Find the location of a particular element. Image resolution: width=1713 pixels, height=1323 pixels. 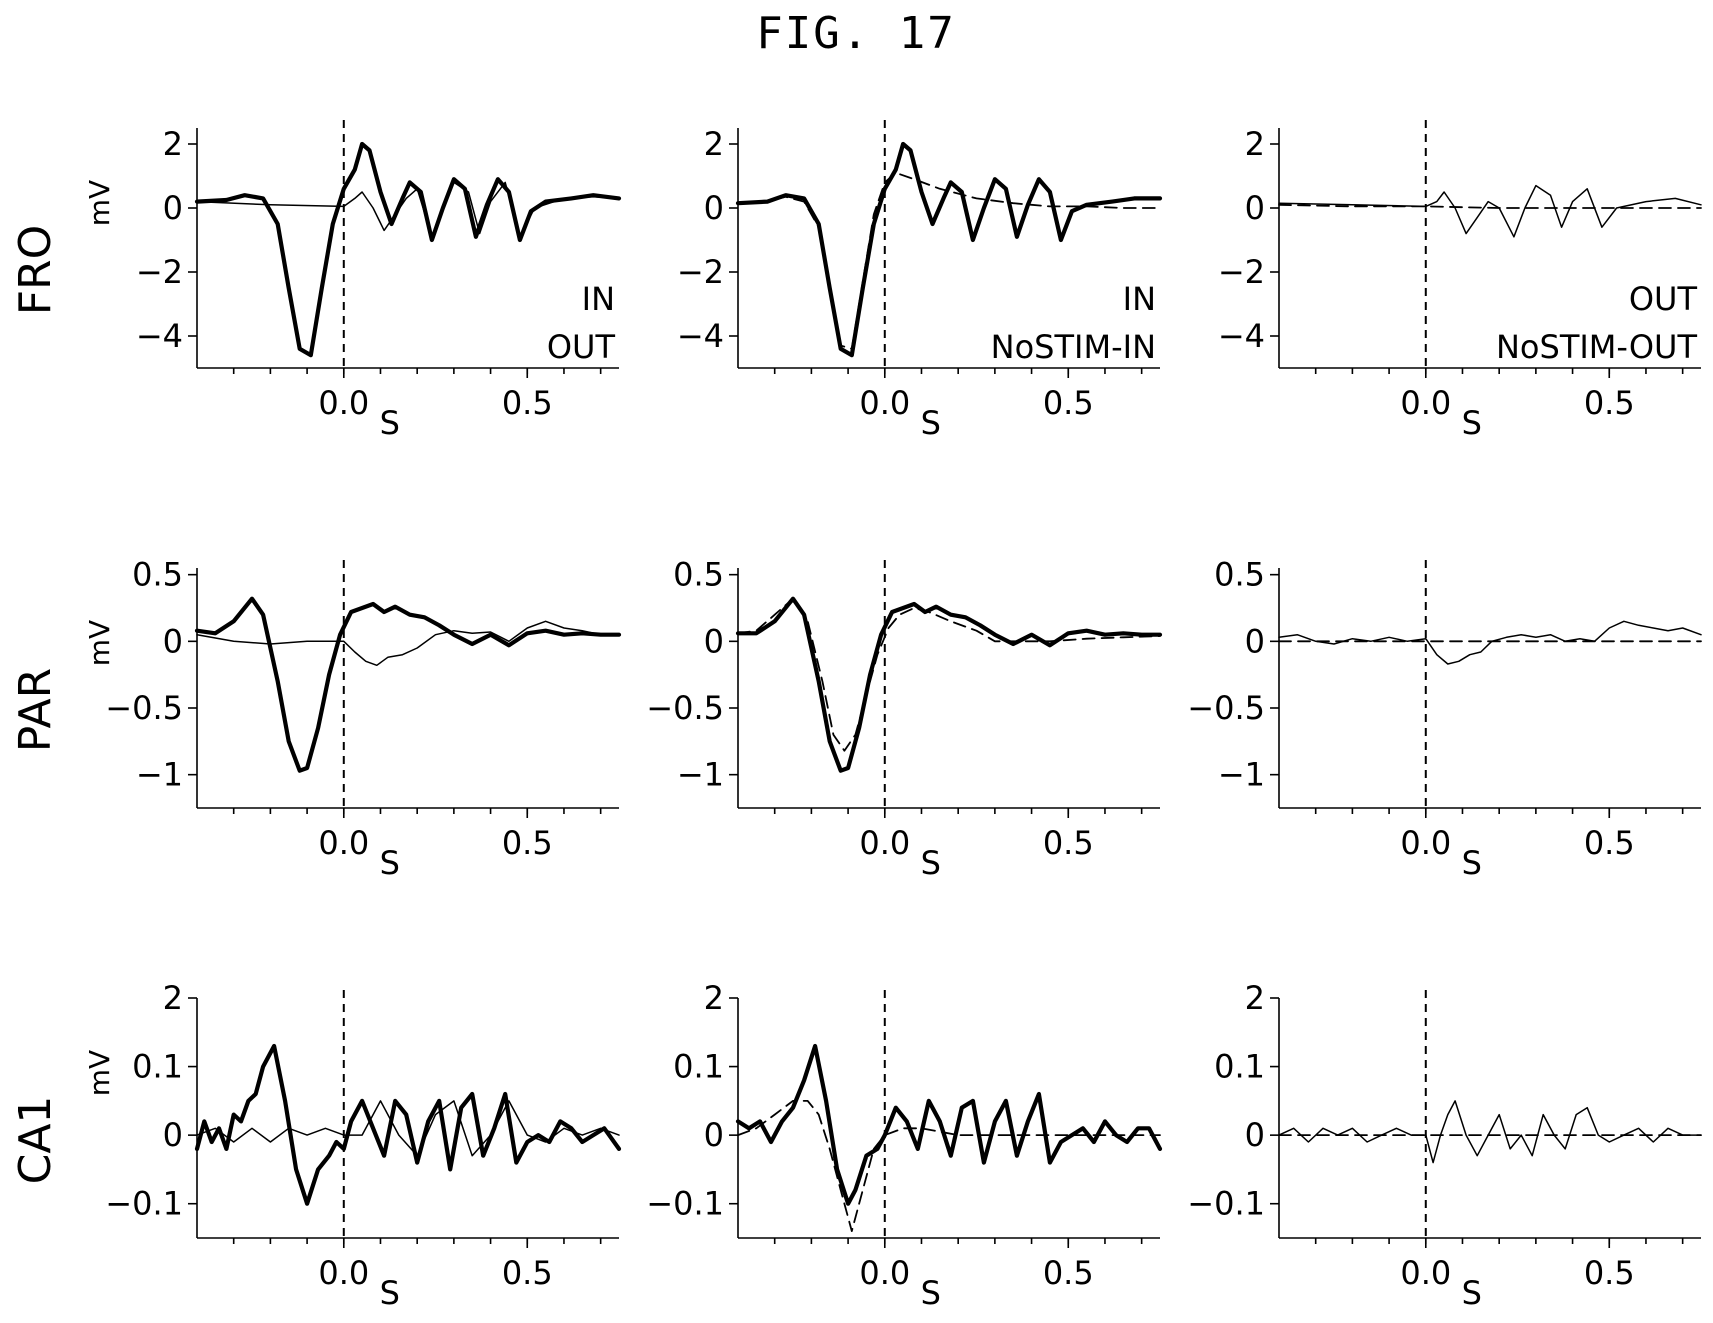

panel-par-2-series-1-thick is located at coordinates (949, 685).